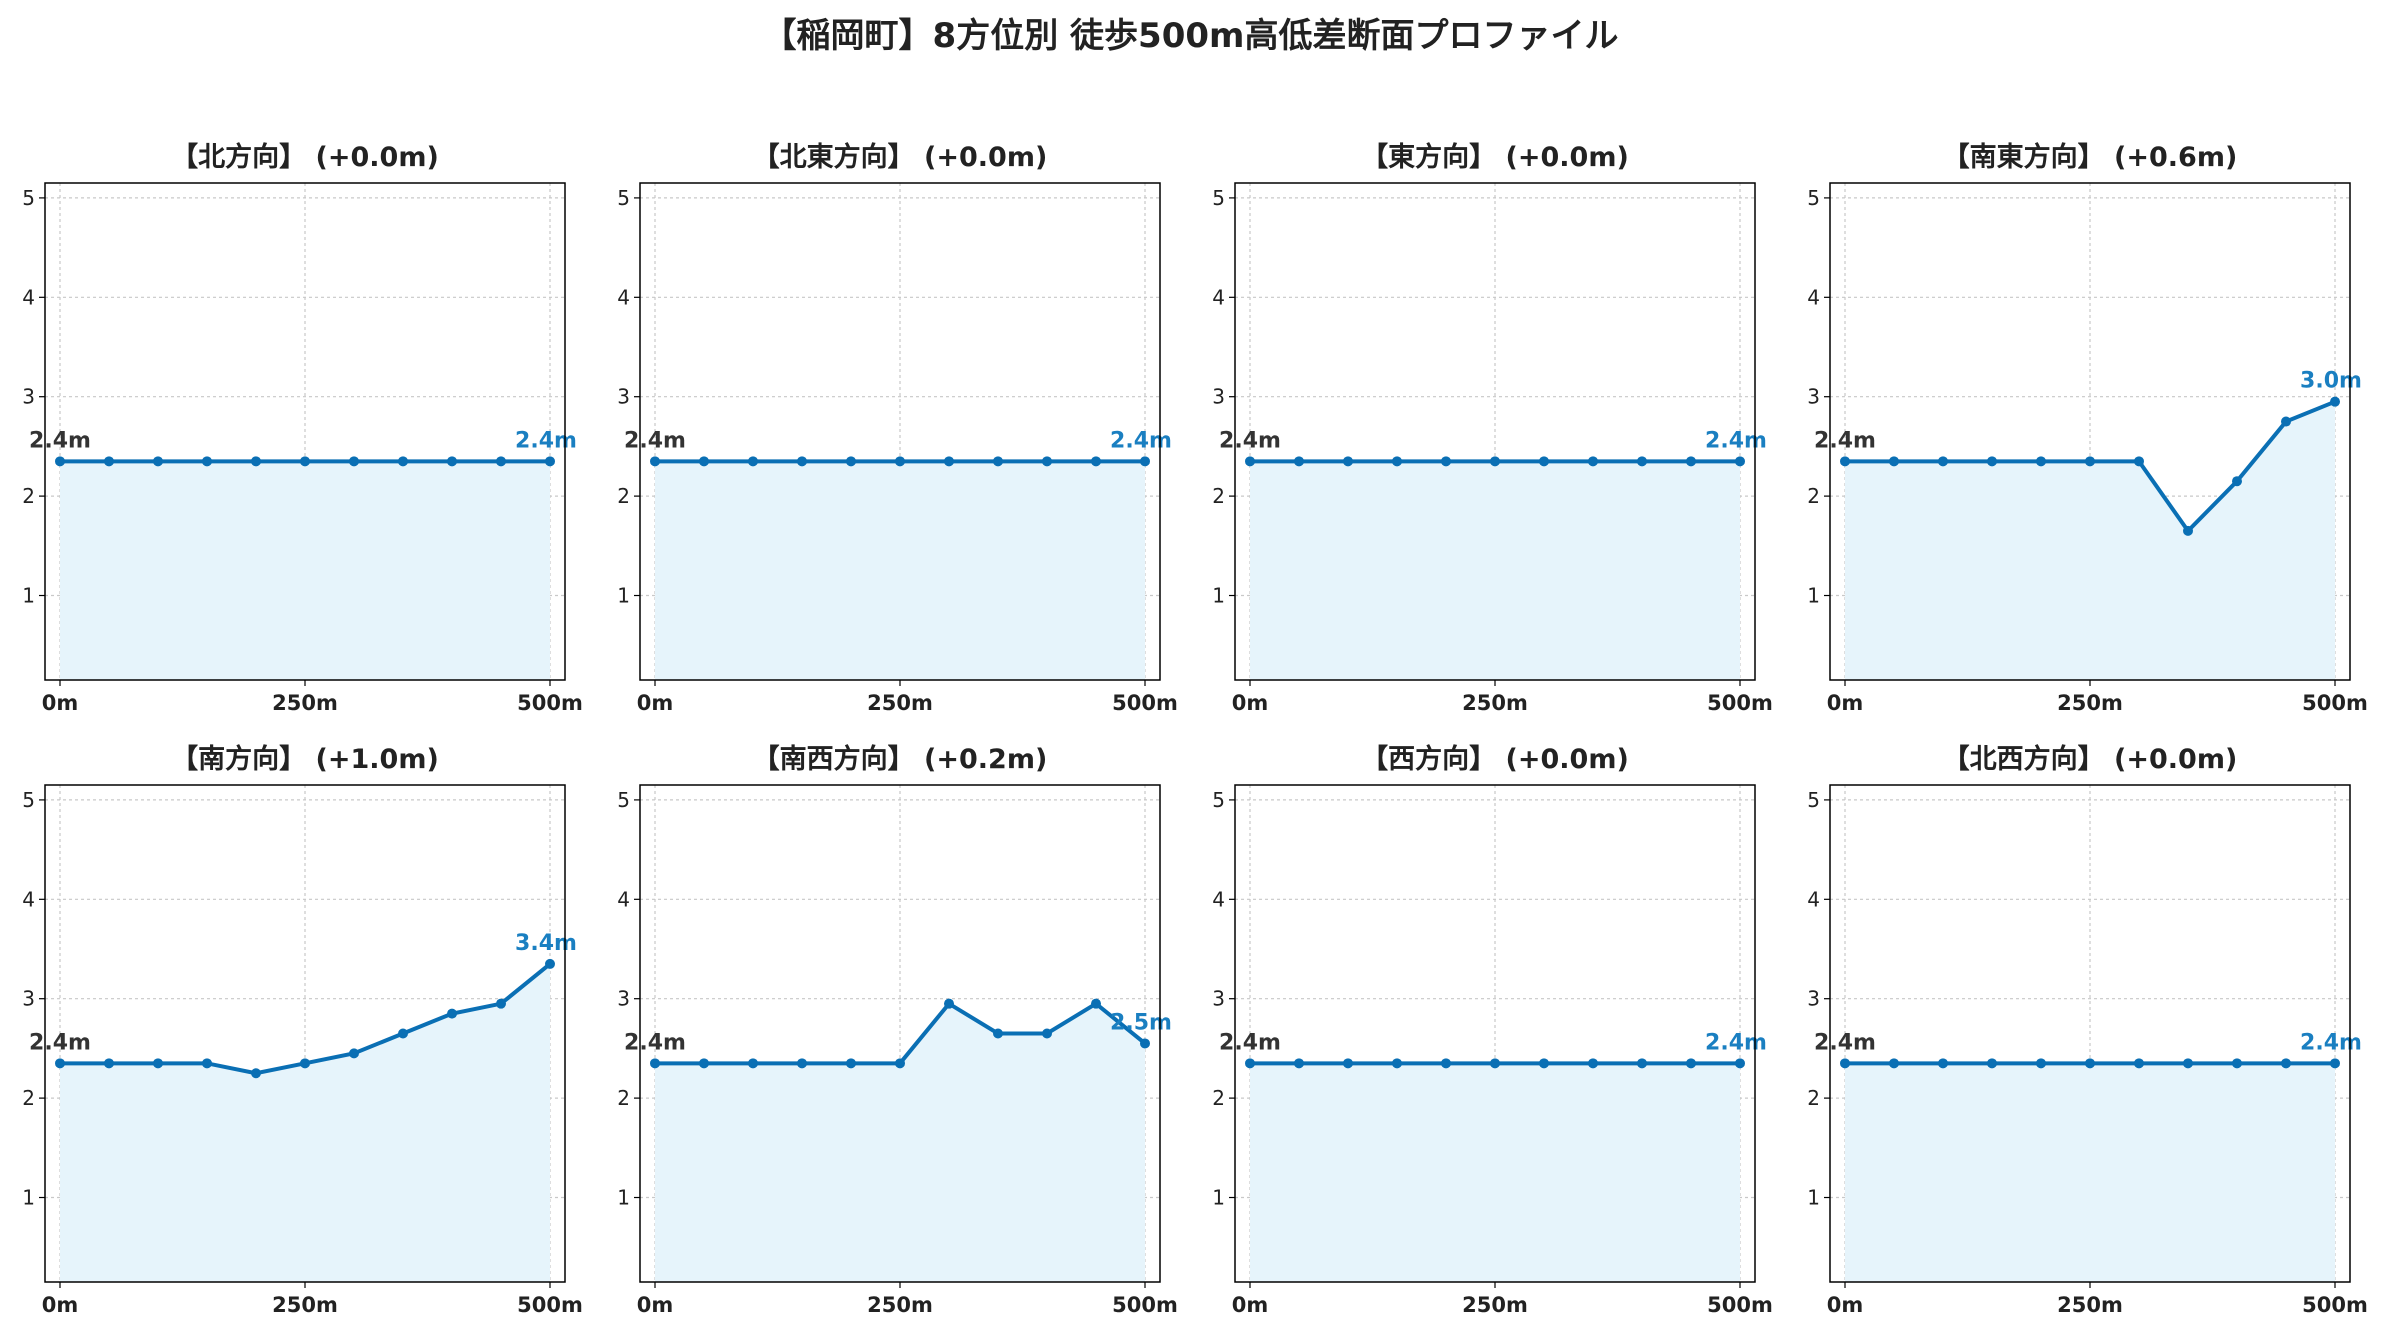 Image resolution: width=2381 pixels, height=1340 pixels. What do you see at coordinates (1495, 759) in the screenshot?
I see `subplot-title: 【西方向】 (+0.0m)` at bounding box center [1495, 759].